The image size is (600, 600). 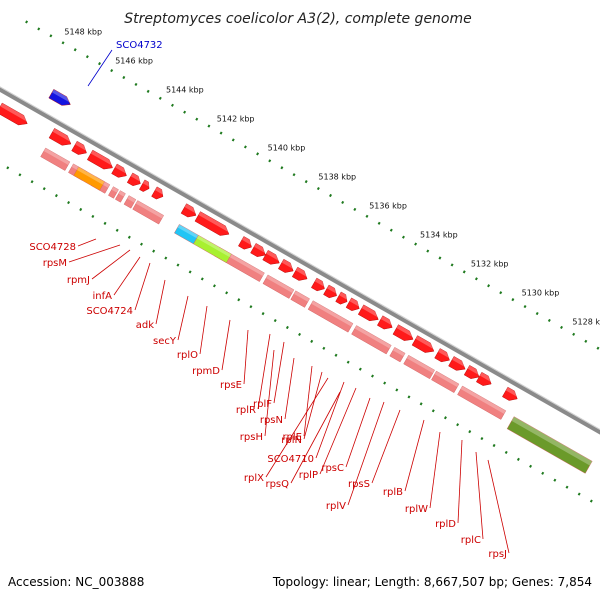 I want to click on gene-label: rplN, so click(x=291, y=440).